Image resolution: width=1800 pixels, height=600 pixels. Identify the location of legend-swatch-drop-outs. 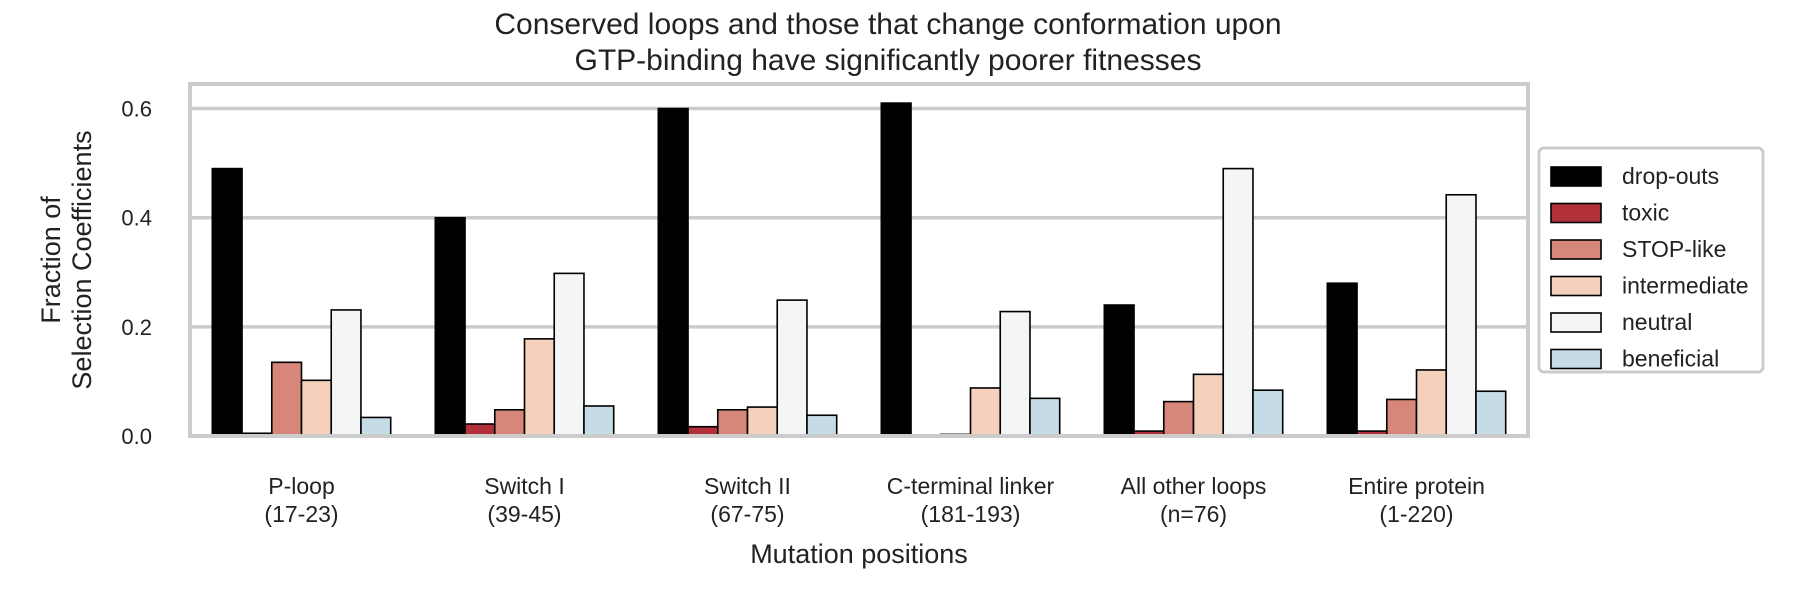
(1576, 176).